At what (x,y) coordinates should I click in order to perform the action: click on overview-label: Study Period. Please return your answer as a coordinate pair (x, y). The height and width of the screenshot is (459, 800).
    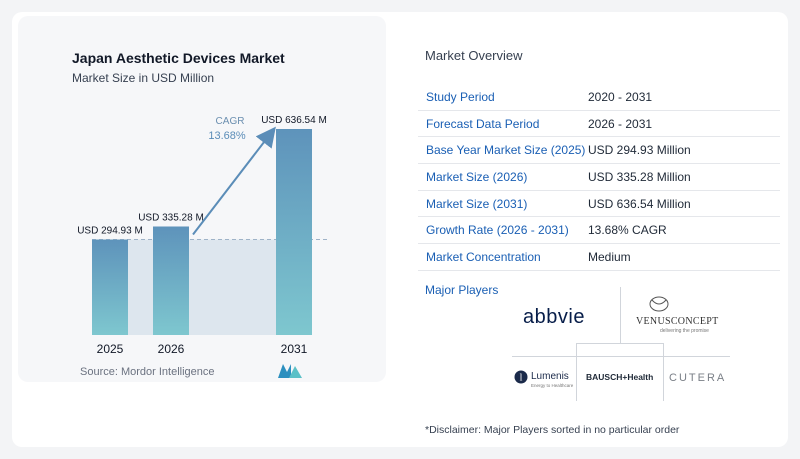
    Looking at the image, I should click on (460, 96).